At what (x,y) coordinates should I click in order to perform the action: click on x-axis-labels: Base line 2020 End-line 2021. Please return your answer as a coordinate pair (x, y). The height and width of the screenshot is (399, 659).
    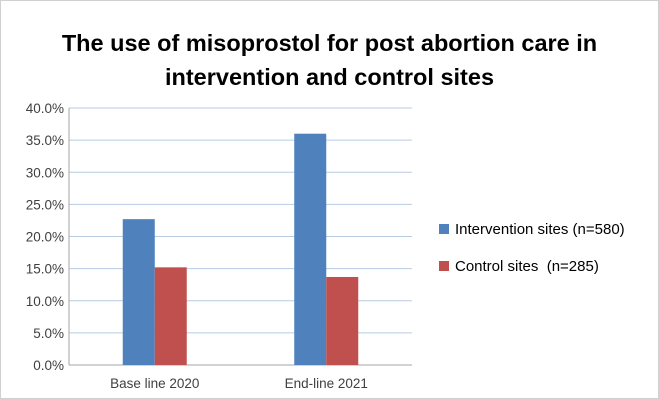
    Looking at the image, I should click on (239, 383).